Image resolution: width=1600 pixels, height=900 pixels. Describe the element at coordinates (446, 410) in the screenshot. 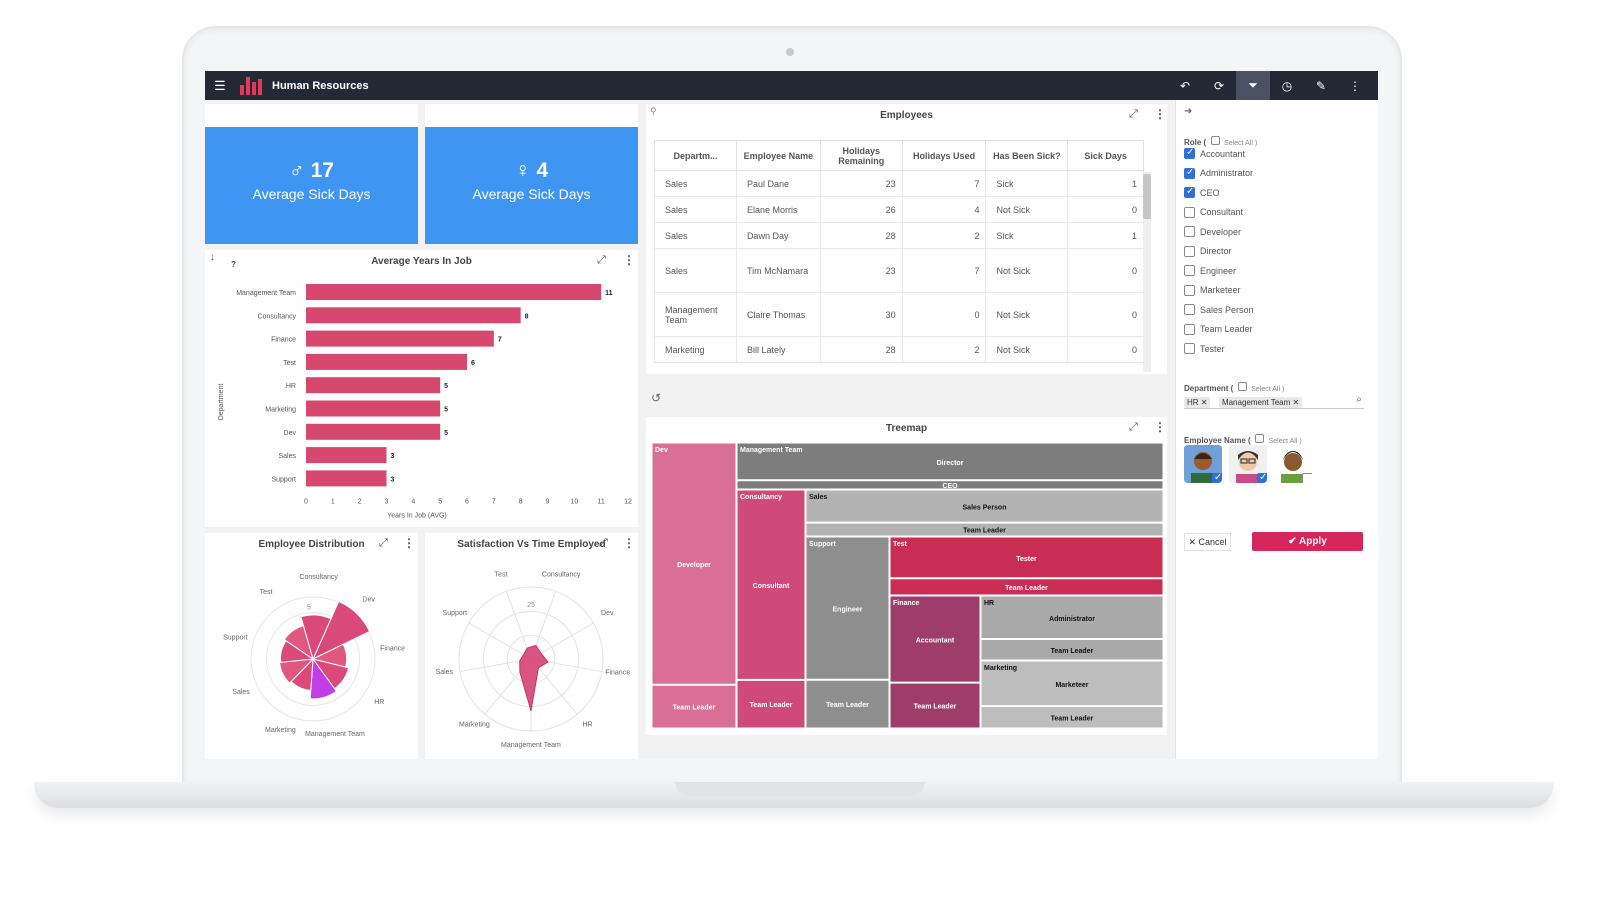

I see `bar-value-label: 5` at that location.